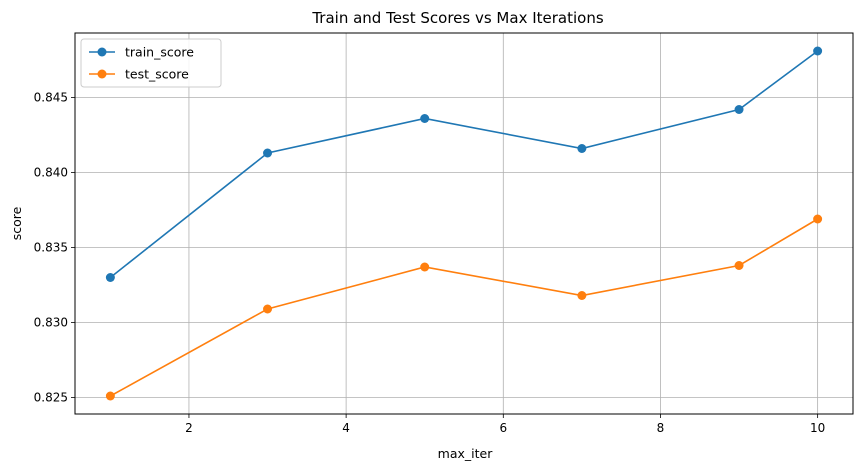  Describe the element at coordinates (16, 223) in the screenshot. I see `y-axis-label: score` at that location.